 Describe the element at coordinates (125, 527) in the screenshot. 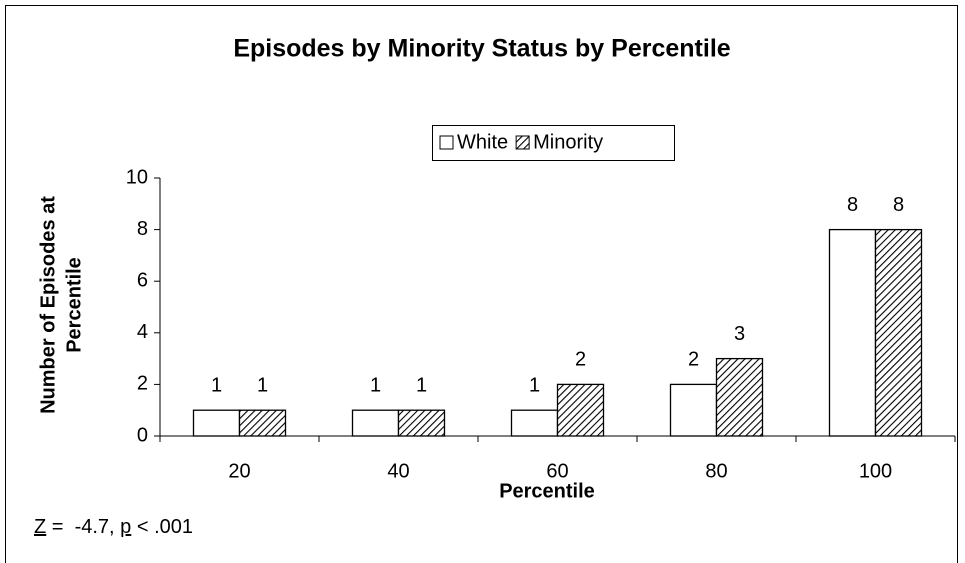

I see `annotation-part: p` at that location.